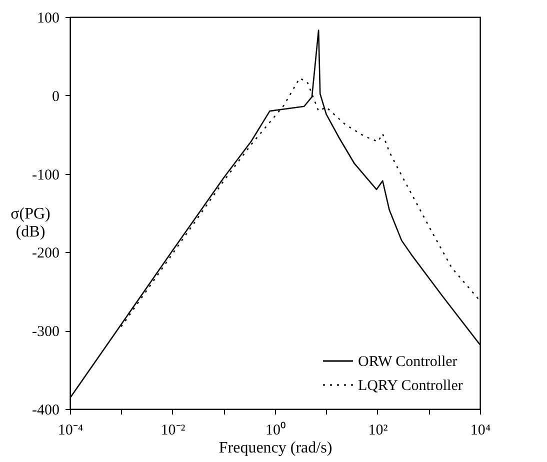  I want to click on x-tick-label: 10⁻², so click(173, 430).